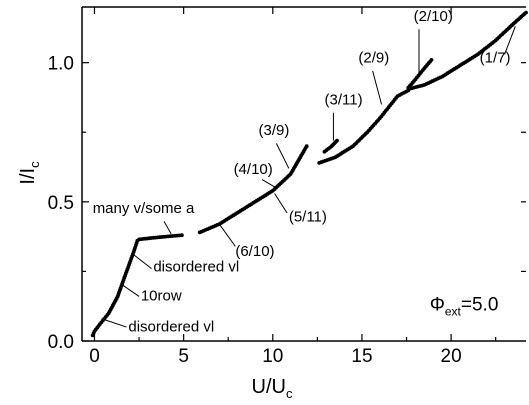  What do you see at coordinates (253, 169) in the screenshot?
I see `annotation-label: (4/10)` at bounding box center [253, 169].